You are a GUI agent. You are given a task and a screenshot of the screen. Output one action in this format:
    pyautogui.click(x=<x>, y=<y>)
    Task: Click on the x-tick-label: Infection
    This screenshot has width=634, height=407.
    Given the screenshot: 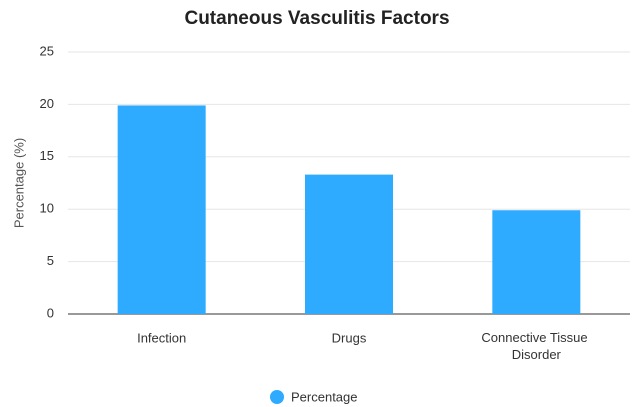 What is the action you would take?
    pyautogui.click(x=161, y=337)
    